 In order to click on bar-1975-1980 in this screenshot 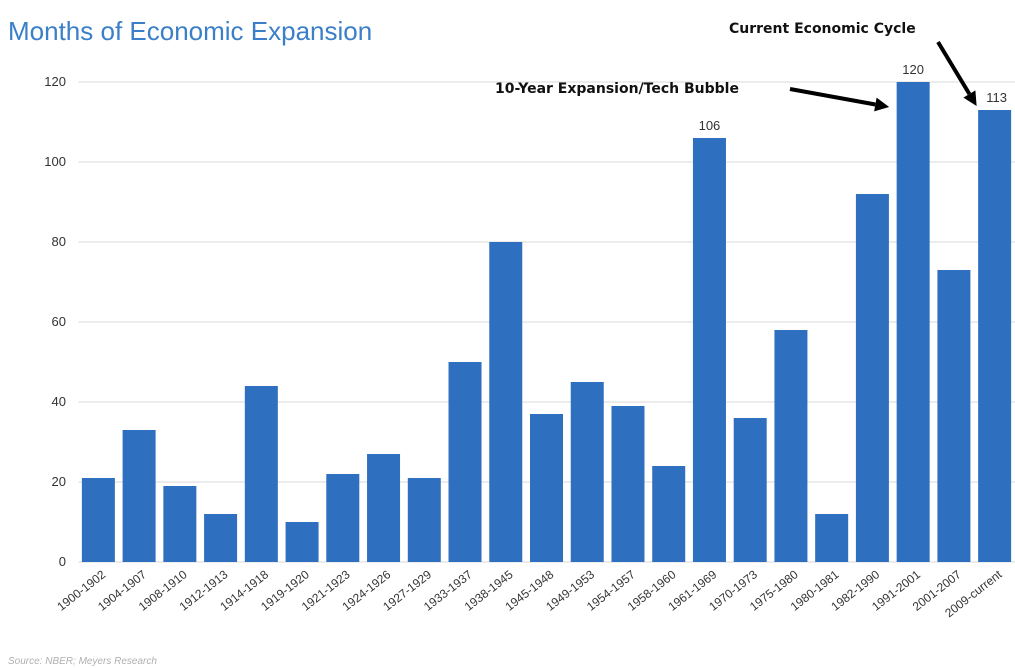, I will do `click(791, 446)`.